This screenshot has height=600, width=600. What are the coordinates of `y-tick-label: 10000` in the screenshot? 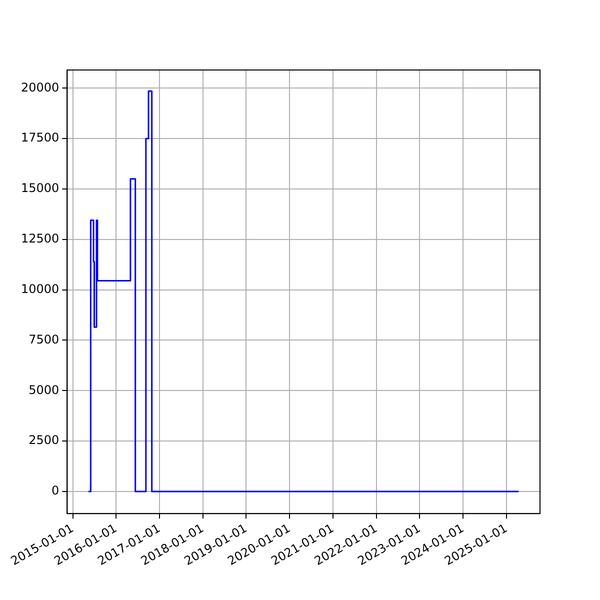 It's located at (40, 289).